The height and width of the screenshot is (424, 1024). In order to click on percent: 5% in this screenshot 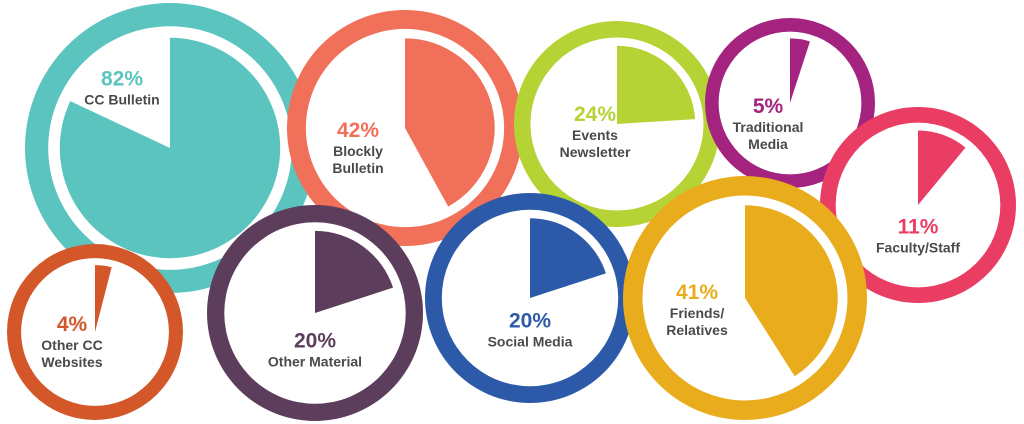, I will do `click(768, 106)`.